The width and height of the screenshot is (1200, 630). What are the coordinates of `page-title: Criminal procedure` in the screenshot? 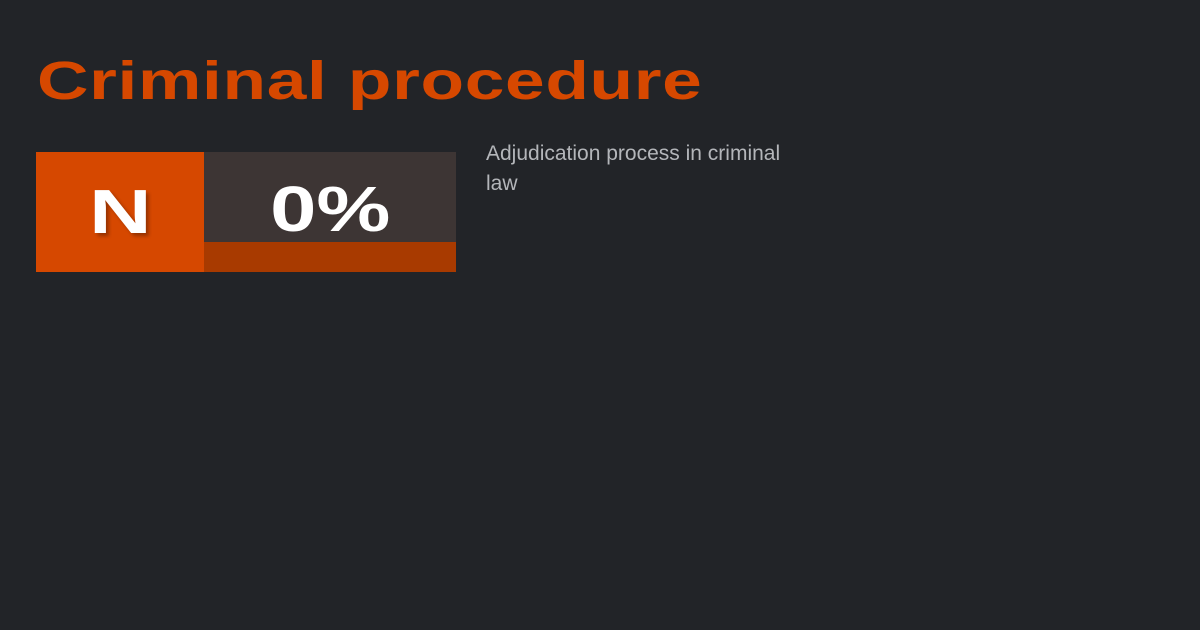 It's located at (370, 81).